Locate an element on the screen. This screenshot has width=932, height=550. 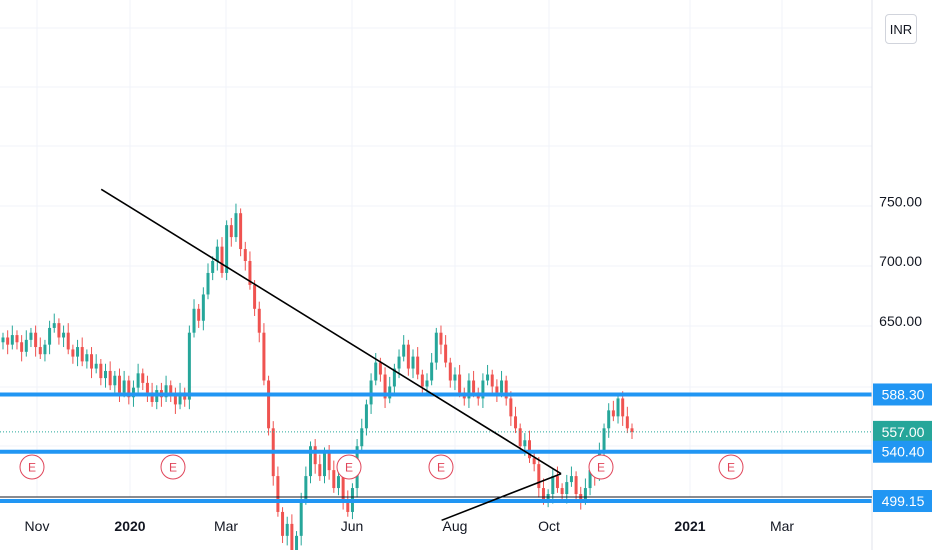
time-tick-label: Oct is located at coordinates (549, 526).